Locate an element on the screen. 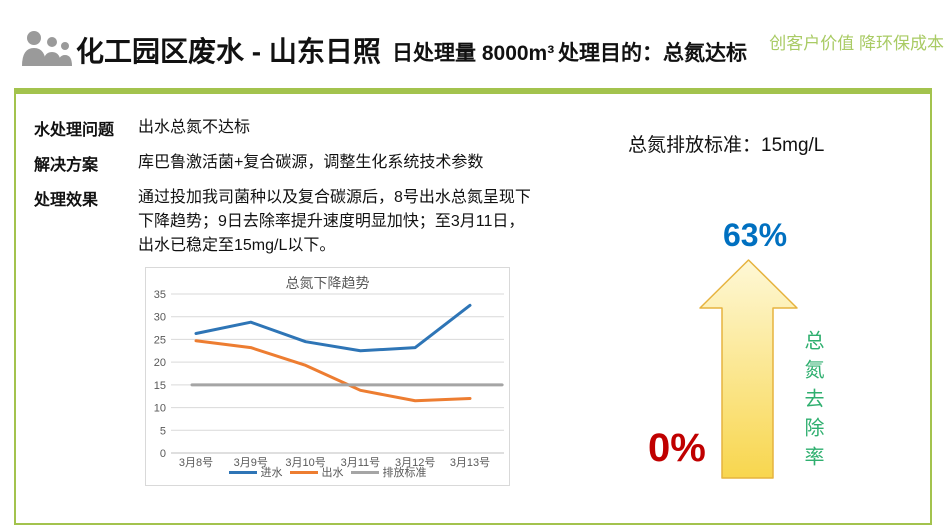  chart-legend: 进水 出水 排放标准 is located at coordinates (327, 472).